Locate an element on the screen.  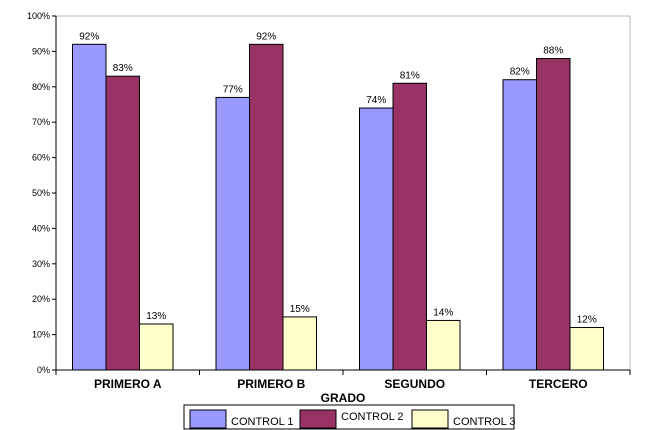
y-tick-label: 40% is located at coordinates (41, 228).